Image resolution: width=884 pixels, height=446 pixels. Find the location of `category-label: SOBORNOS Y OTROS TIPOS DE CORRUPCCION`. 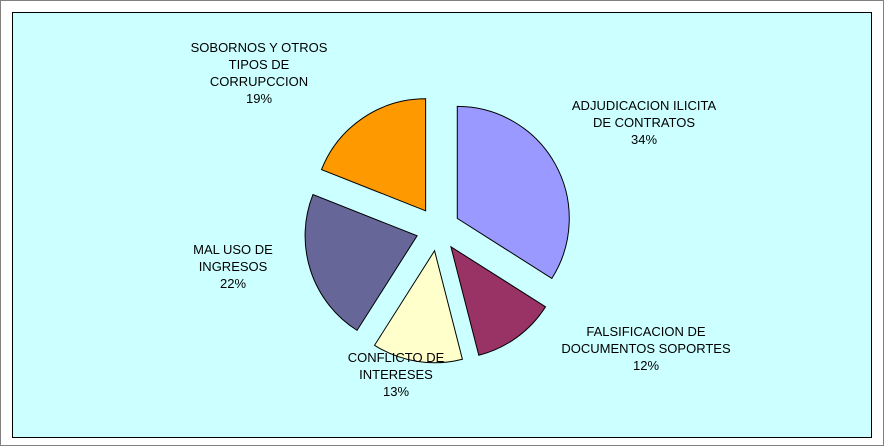

category-label: SOBORNOS Y OTROS TIPOS DE CORRUPCCION is located at coordinates (259, 64).